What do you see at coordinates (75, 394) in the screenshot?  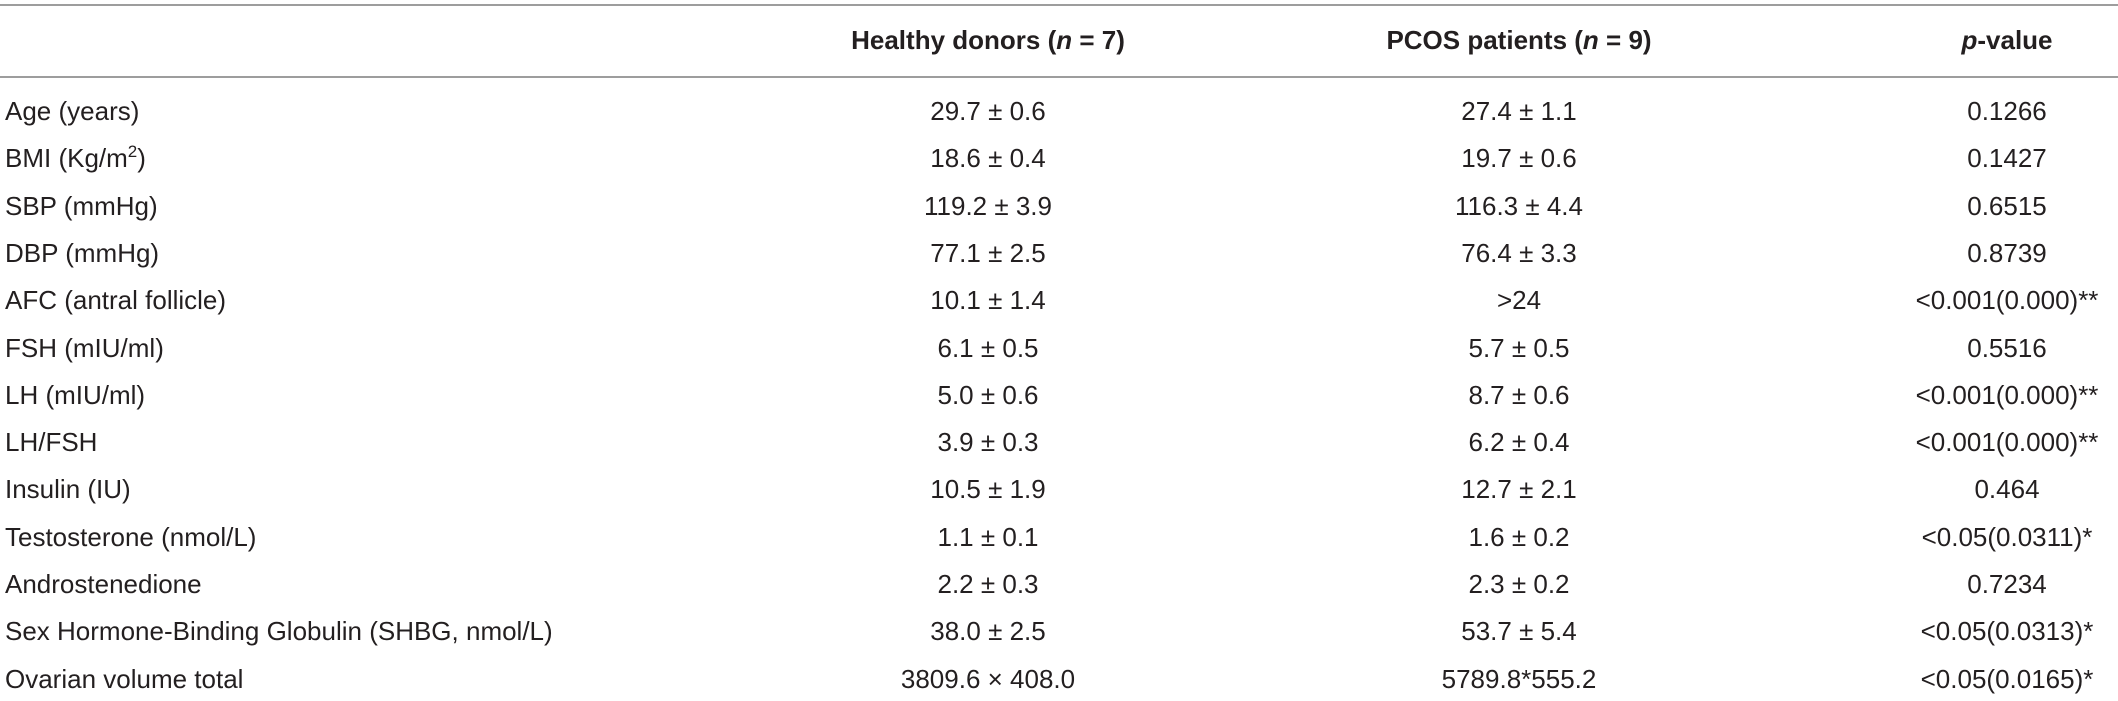 I see `row-label: LH (mIU/ml)` at bounding box center [75, 394].